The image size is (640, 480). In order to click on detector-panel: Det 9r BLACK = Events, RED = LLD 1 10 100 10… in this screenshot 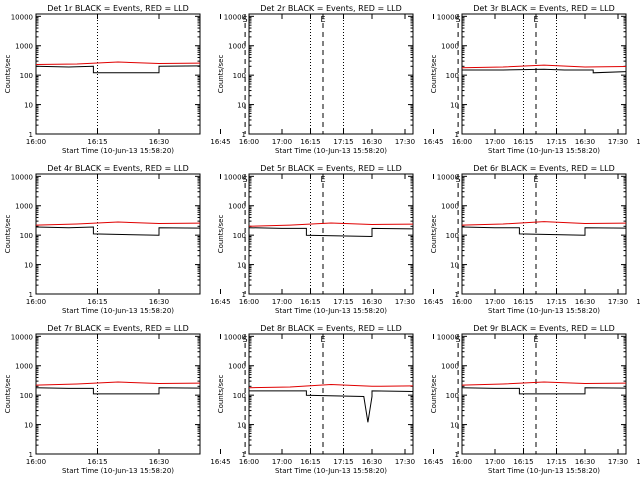, I will do `click(535, 399)`.